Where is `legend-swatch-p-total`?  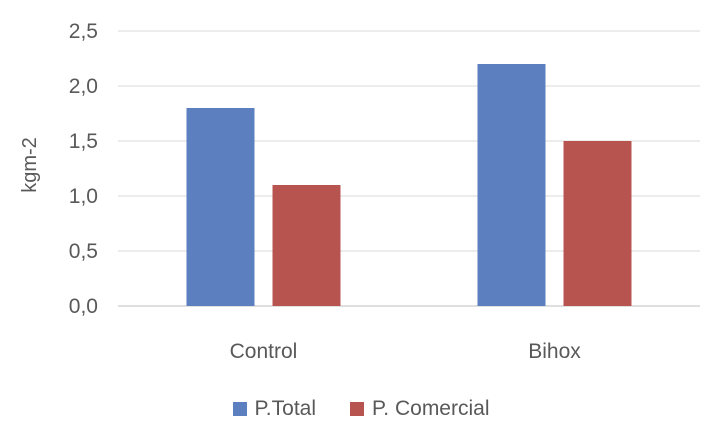 legend-swatch-p-total is located at coordinates (239, 409).